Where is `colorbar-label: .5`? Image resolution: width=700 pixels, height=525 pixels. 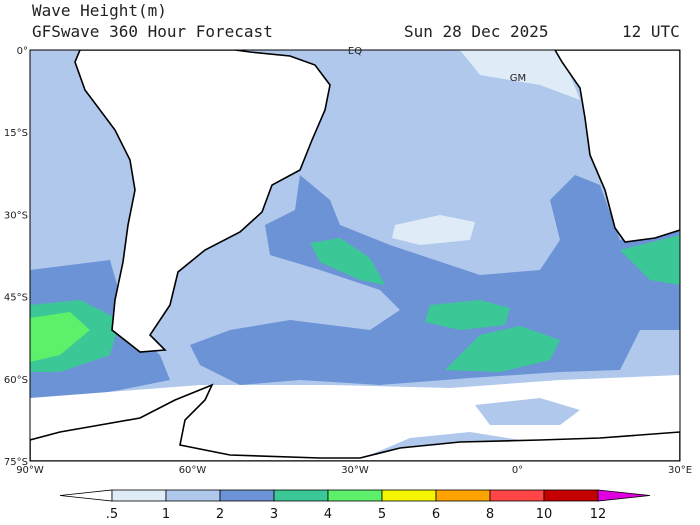 colorbar-label: .5 is located at coordinates (112, 514).